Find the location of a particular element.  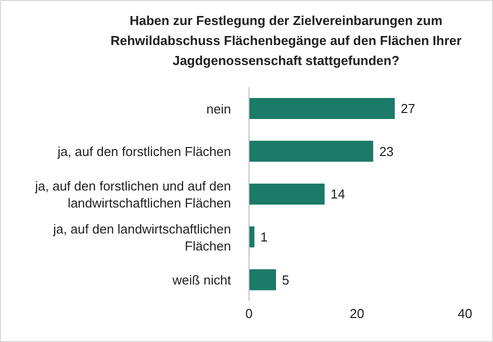

data-label: 14 is located at coordinates (338, 194).